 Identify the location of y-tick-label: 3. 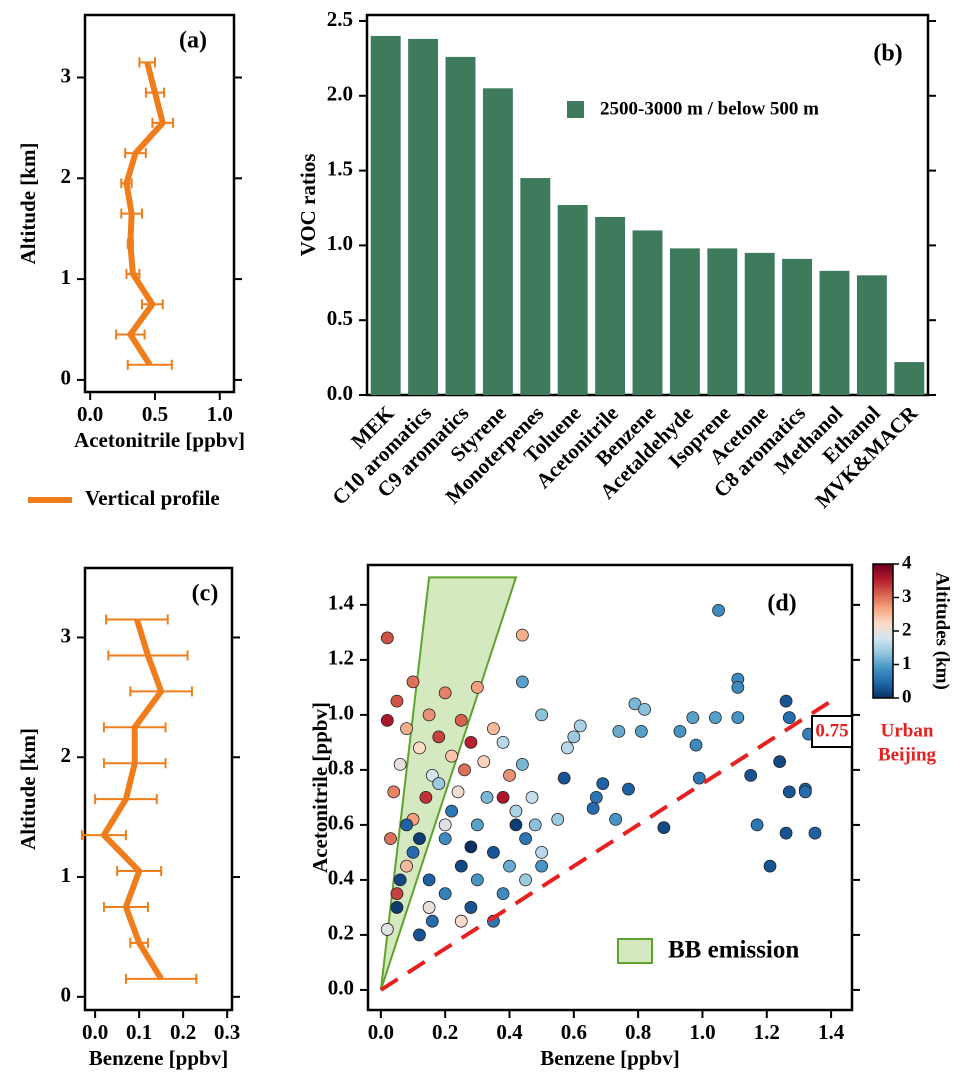
(66, 635).